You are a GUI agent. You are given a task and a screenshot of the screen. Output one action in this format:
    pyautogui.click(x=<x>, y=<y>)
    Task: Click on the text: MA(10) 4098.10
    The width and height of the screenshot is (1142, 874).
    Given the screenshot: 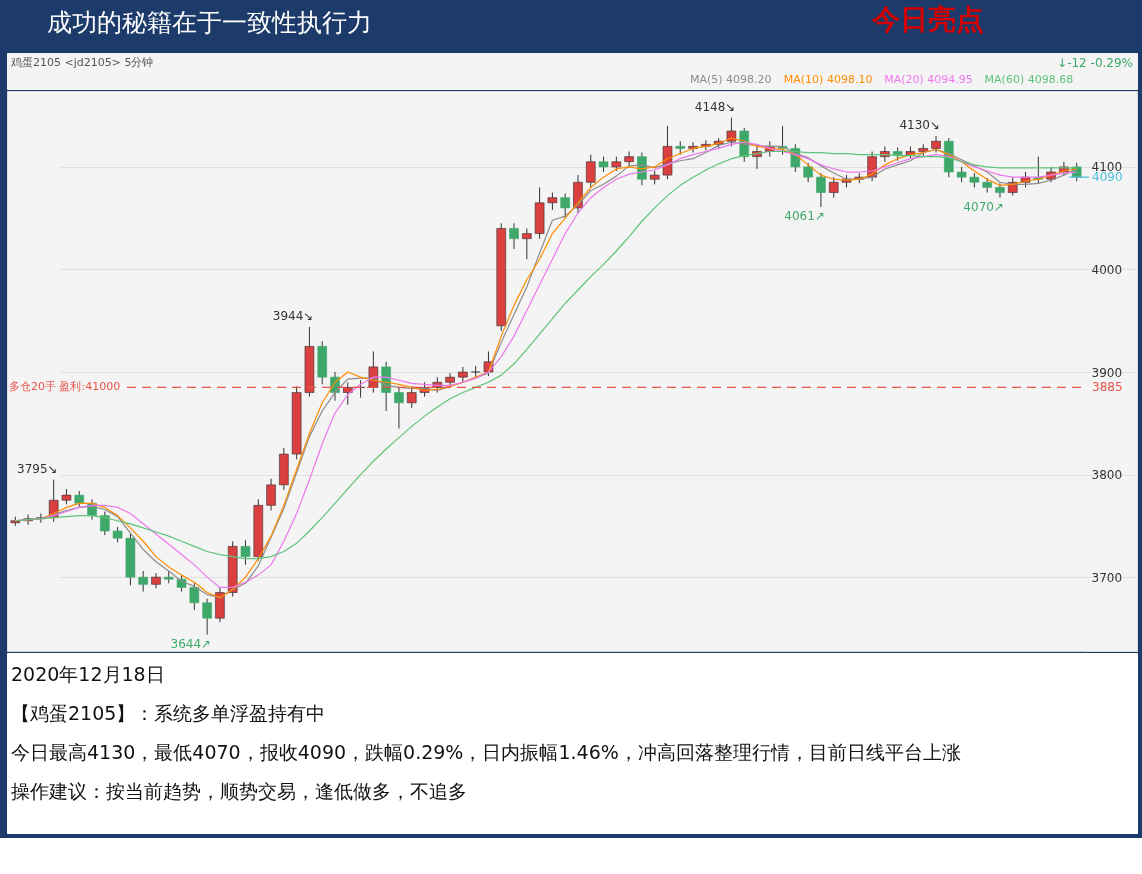 What is the action you would take?
    pyautogui.click(x=828, y=79)
    